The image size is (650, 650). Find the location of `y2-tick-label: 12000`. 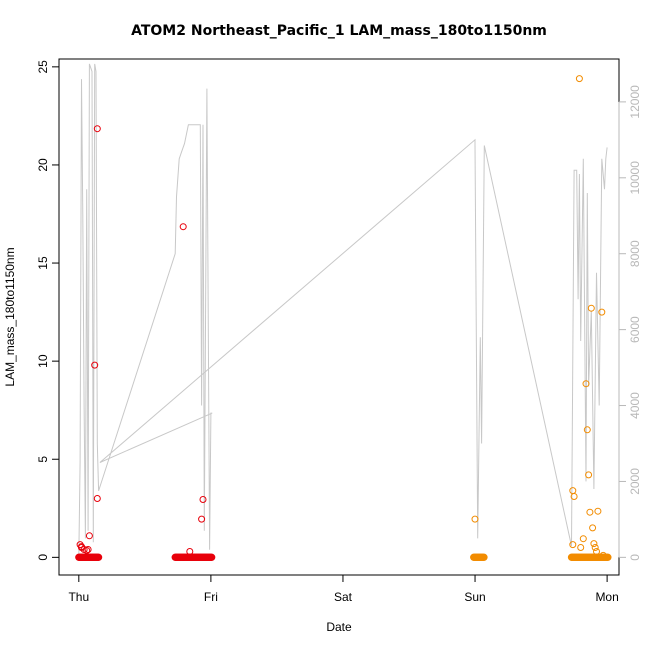

y2-tick-label: 12000 is located at coordinates (635, 102).